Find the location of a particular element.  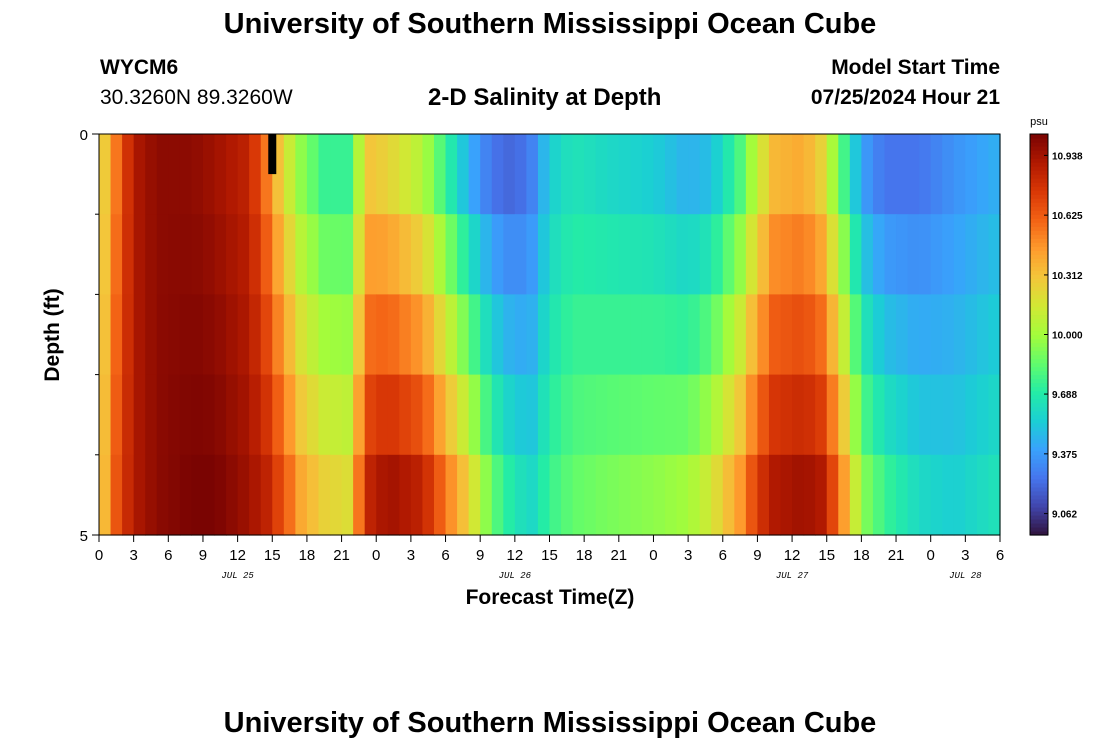

colorbar-tick-label: 9.688 is located at coordinates (1064, 395).